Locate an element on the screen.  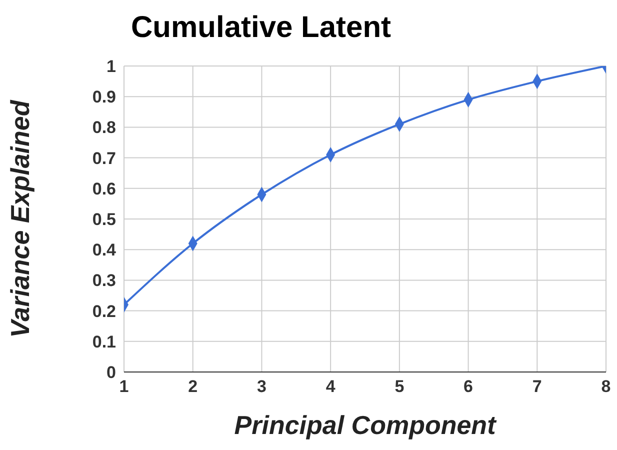
x-tick-label: 3 is located at coordinates (261, 386).